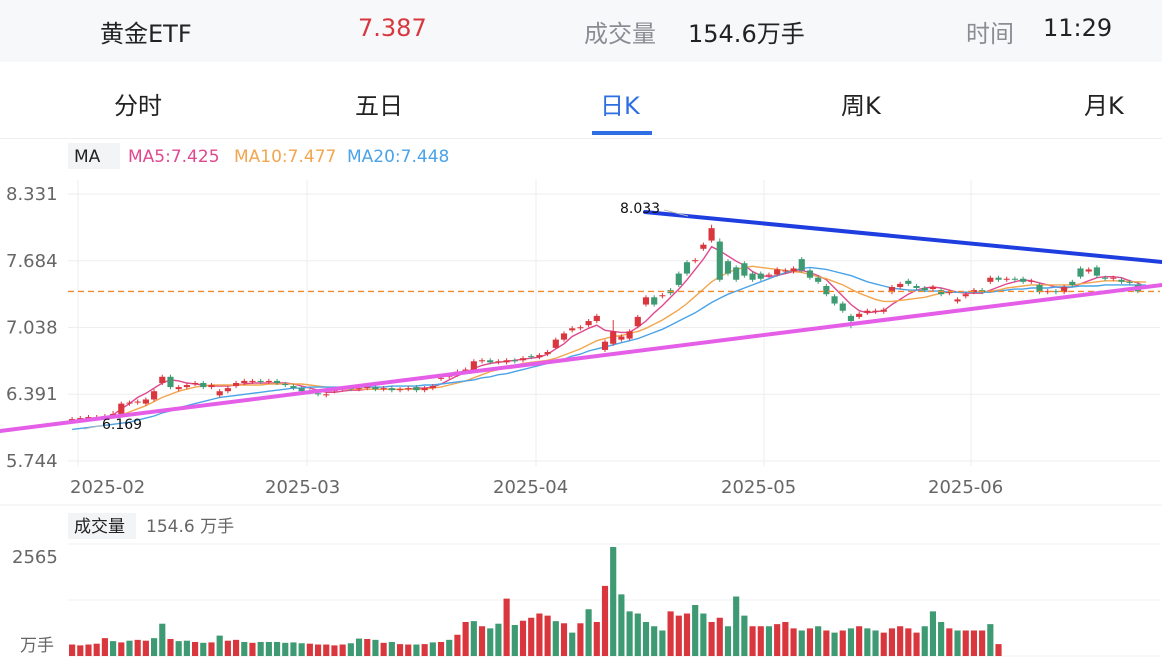  I want to click on time-title: 时间, so click(990, 34).